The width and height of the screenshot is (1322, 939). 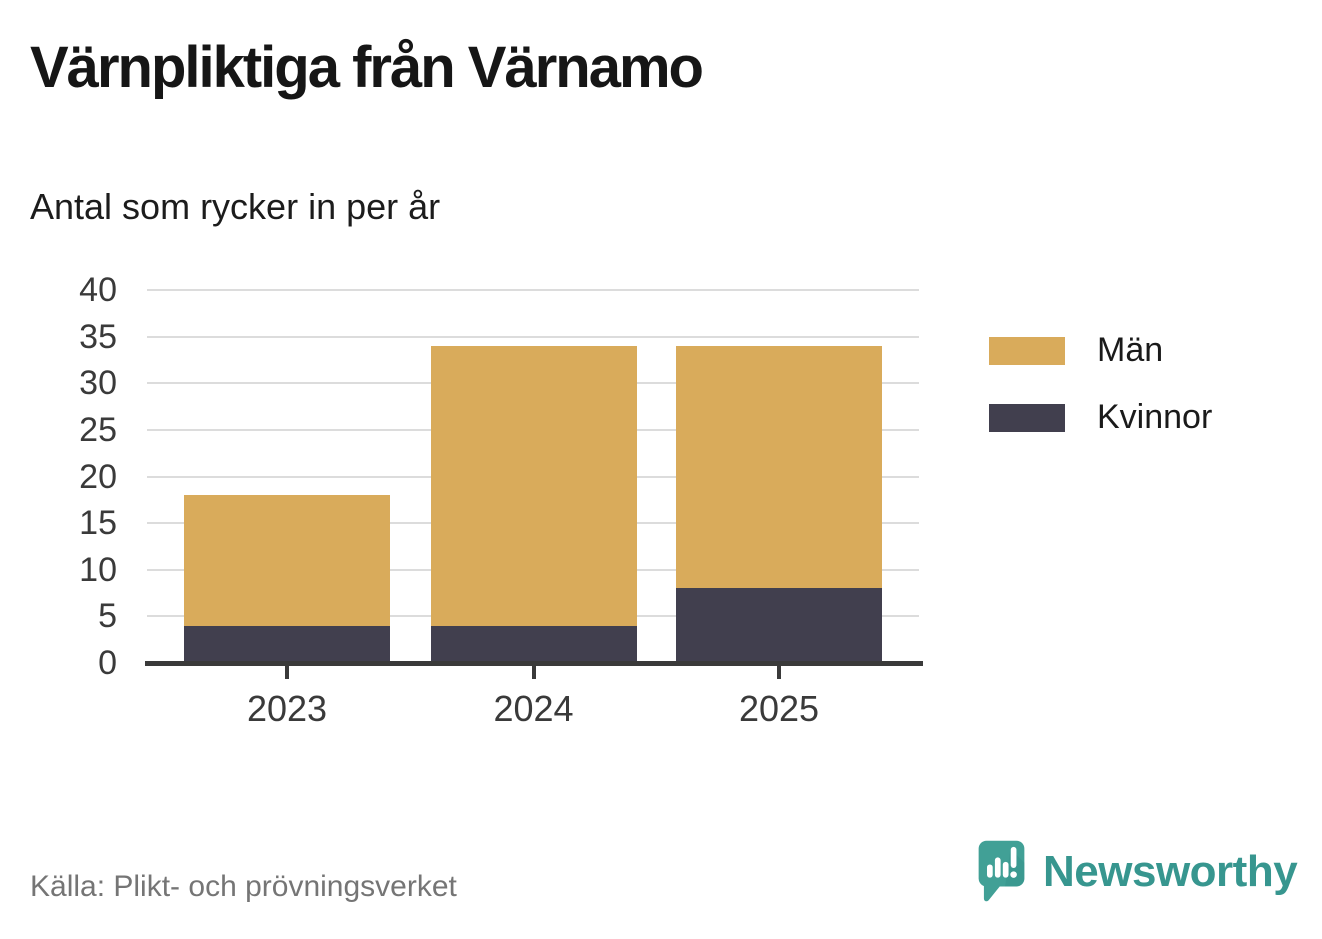 What do you see at coordinates (98, 476) in the screenshot?
I see `y-tick-label-20: 20` at bounding box center [98, 476].